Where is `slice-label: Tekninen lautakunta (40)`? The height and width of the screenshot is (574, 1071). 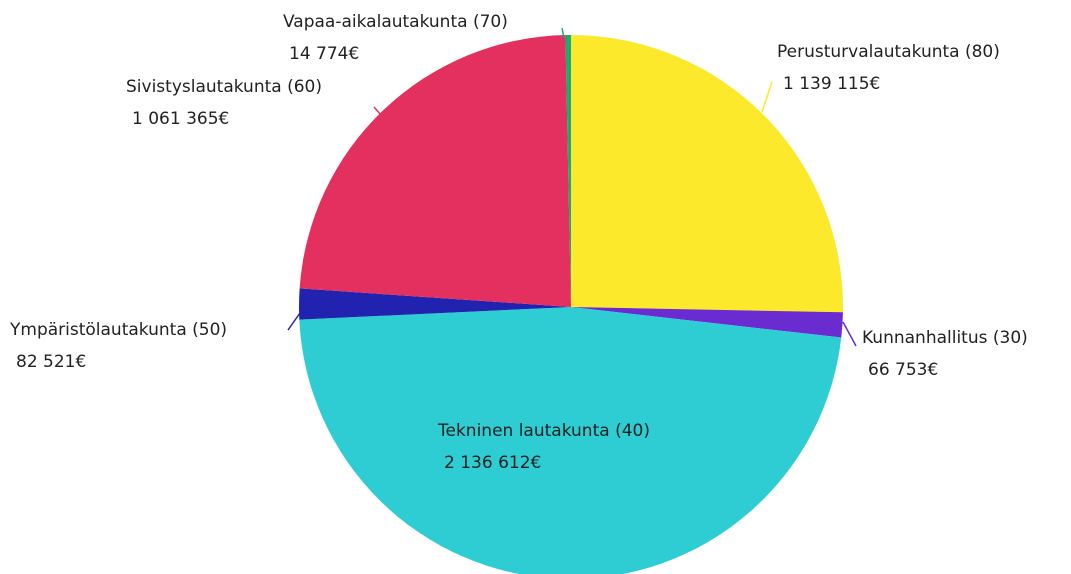
slice-label: Tekninen lautakunta (40) is located at coordinates (543, 431).